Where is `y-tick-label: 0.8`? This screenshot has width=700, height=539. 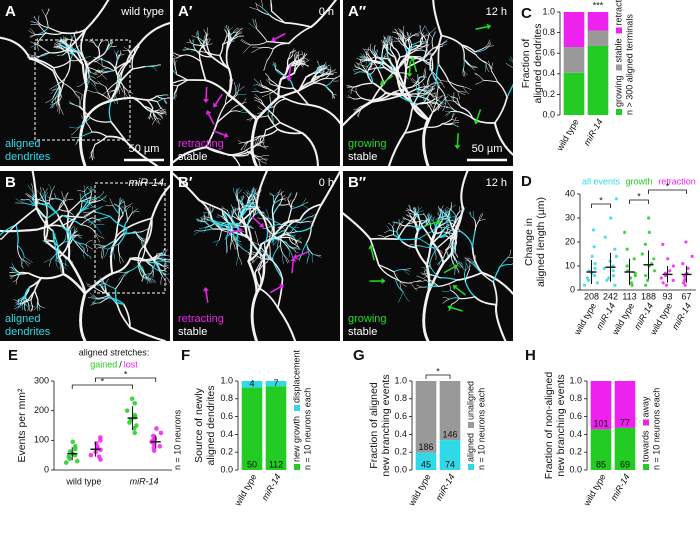
y-tick-label: 0.8 is located at coordinates (226, 398).